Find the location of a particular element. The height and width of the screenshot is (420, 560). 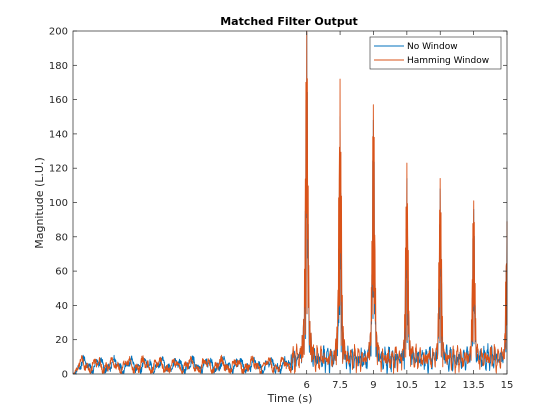

x-tick-label: 7.5 is located at coordinates (340, 385).